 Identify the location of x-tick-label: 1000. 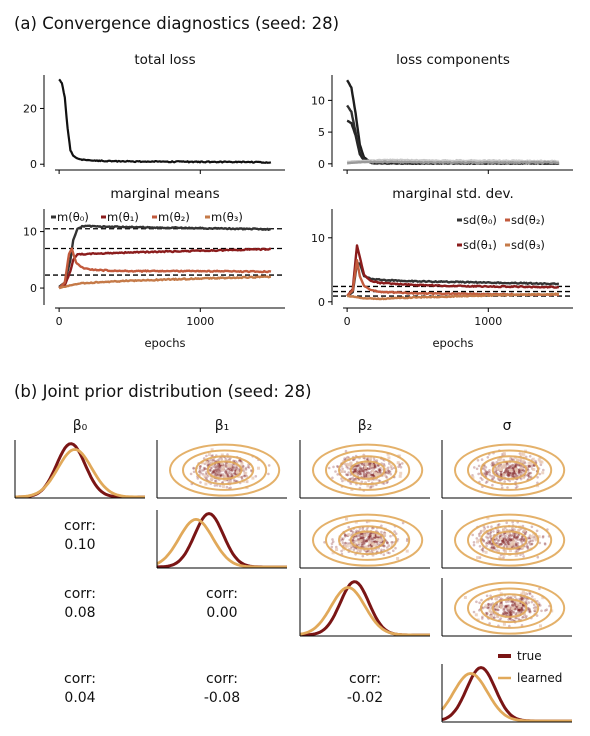
(488, 321).